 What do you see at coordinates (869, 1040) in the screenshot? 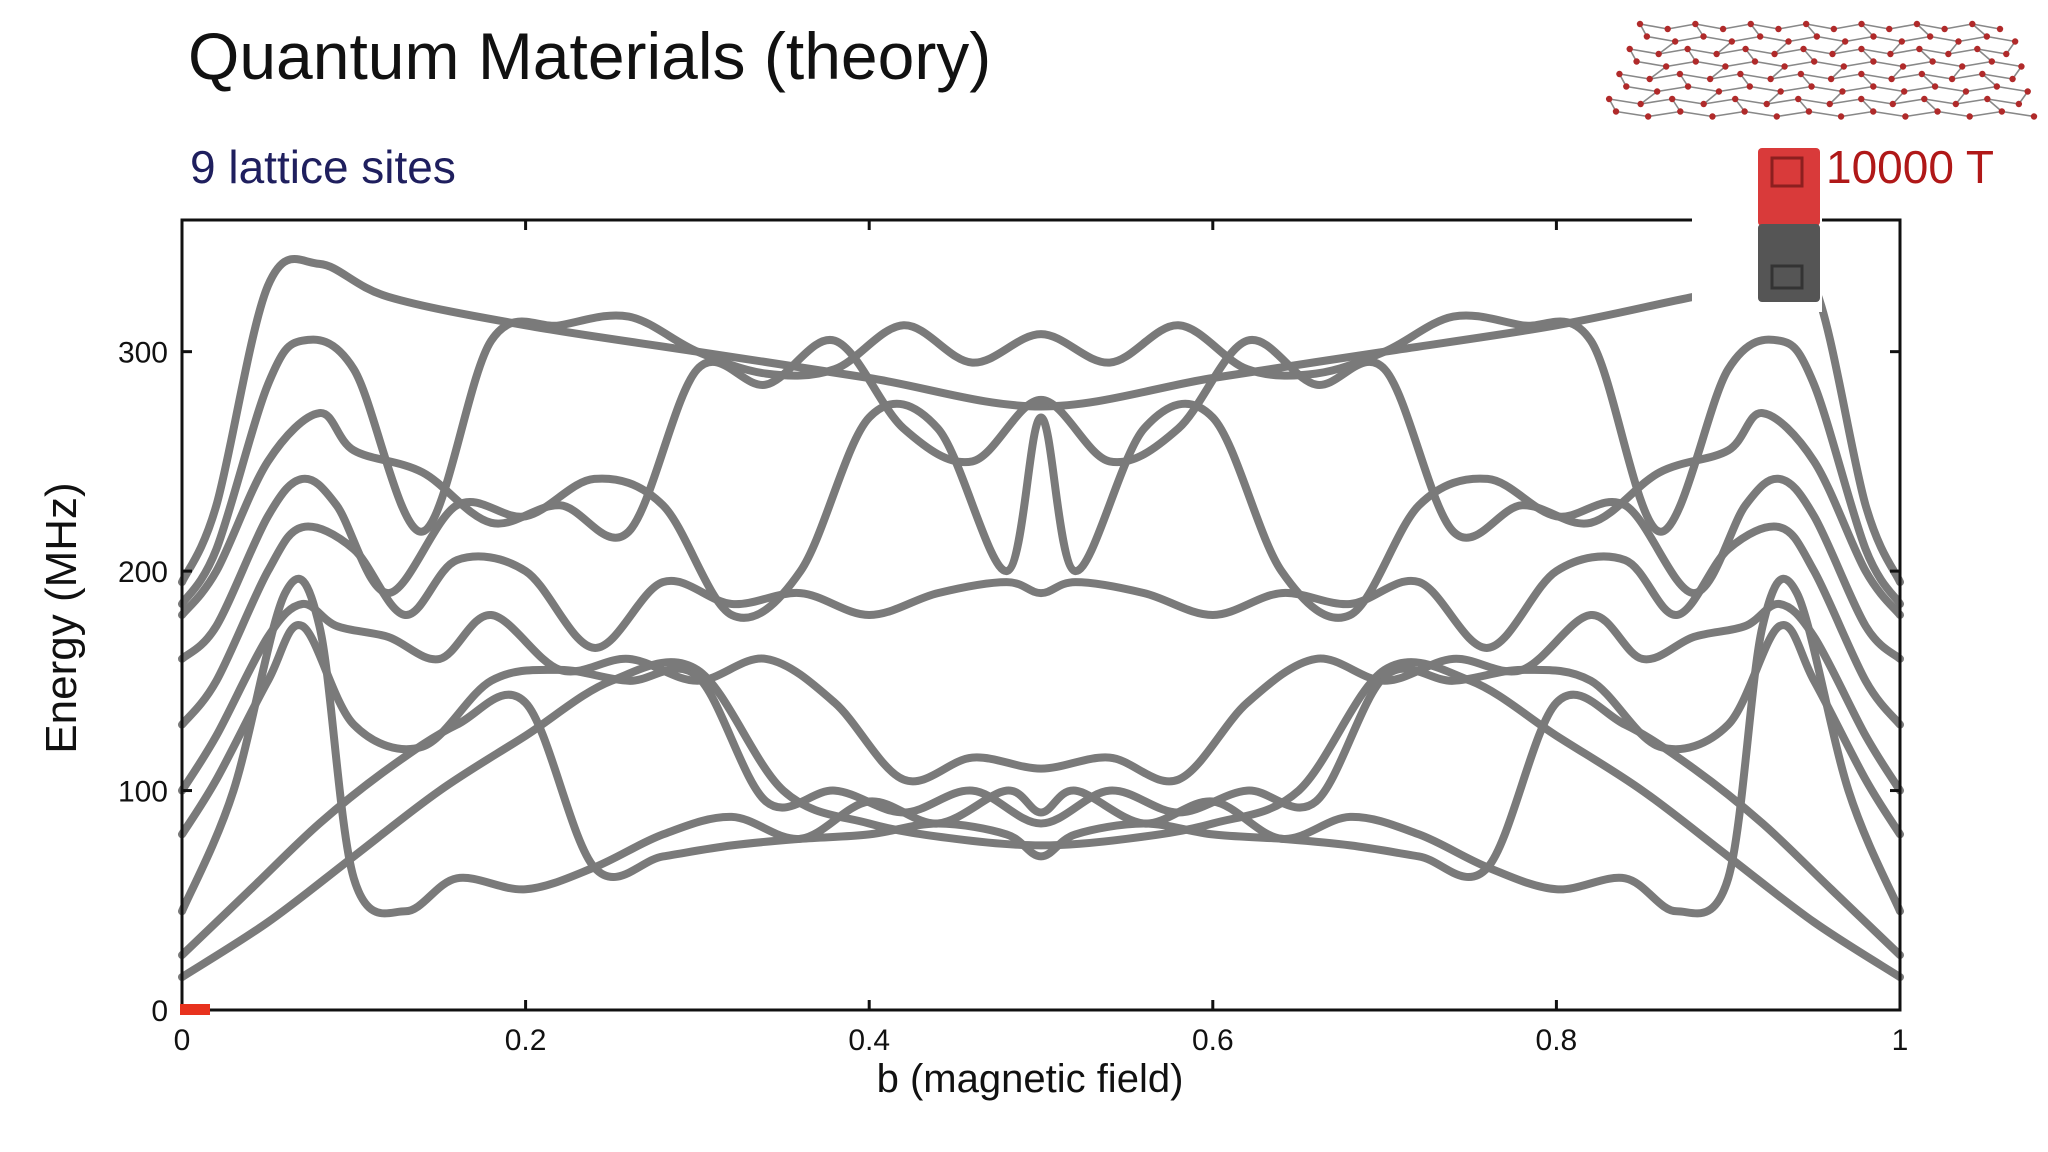
I see `x-tick-label: 0.4` at bounding box center [869, 1040].